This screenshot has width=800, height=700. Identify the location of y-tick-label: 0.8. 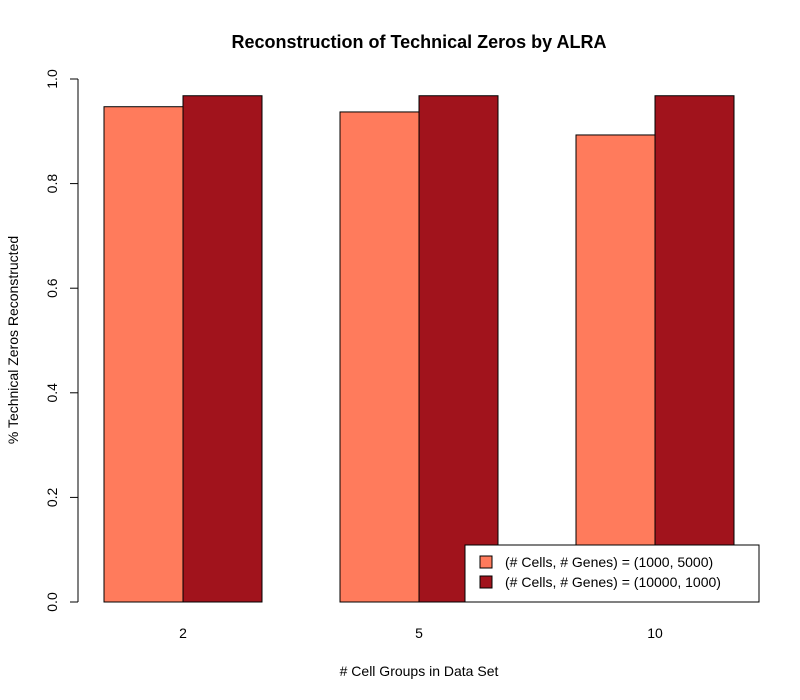
(52, 184).